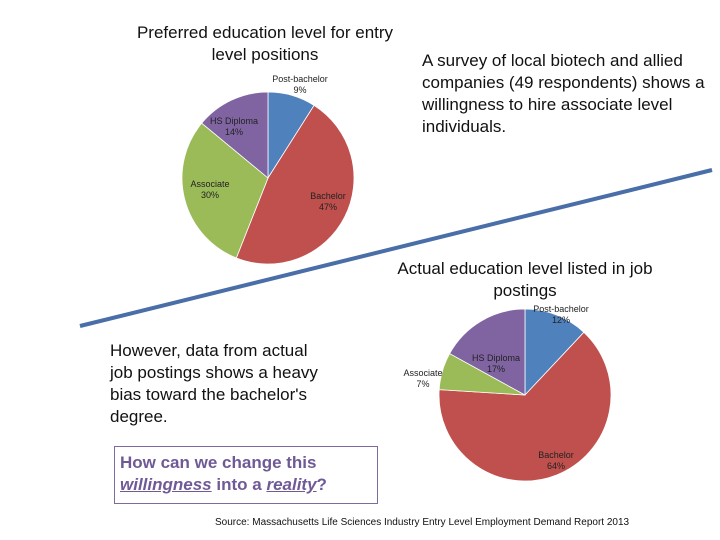 The image size is (720, 540). Describe the element at coordinates (422, 384) in the screenshot. I see `pie-value-associate: 7%` at that location.